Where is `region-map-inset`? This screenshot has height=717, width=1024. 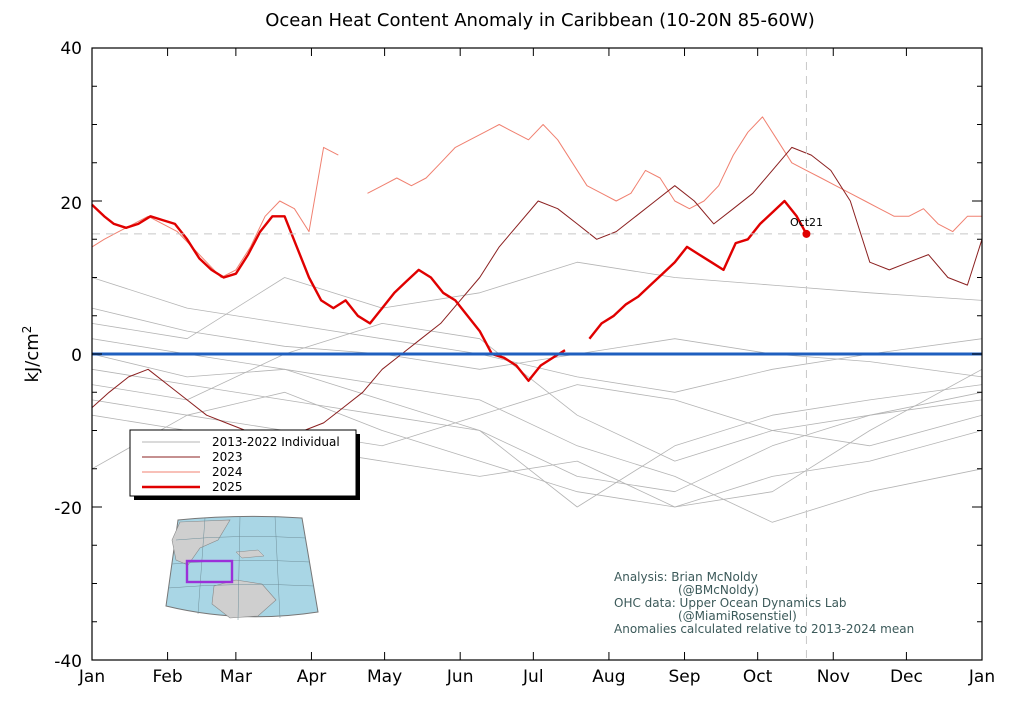
region-map-inset is located at coordinates (242, 568).